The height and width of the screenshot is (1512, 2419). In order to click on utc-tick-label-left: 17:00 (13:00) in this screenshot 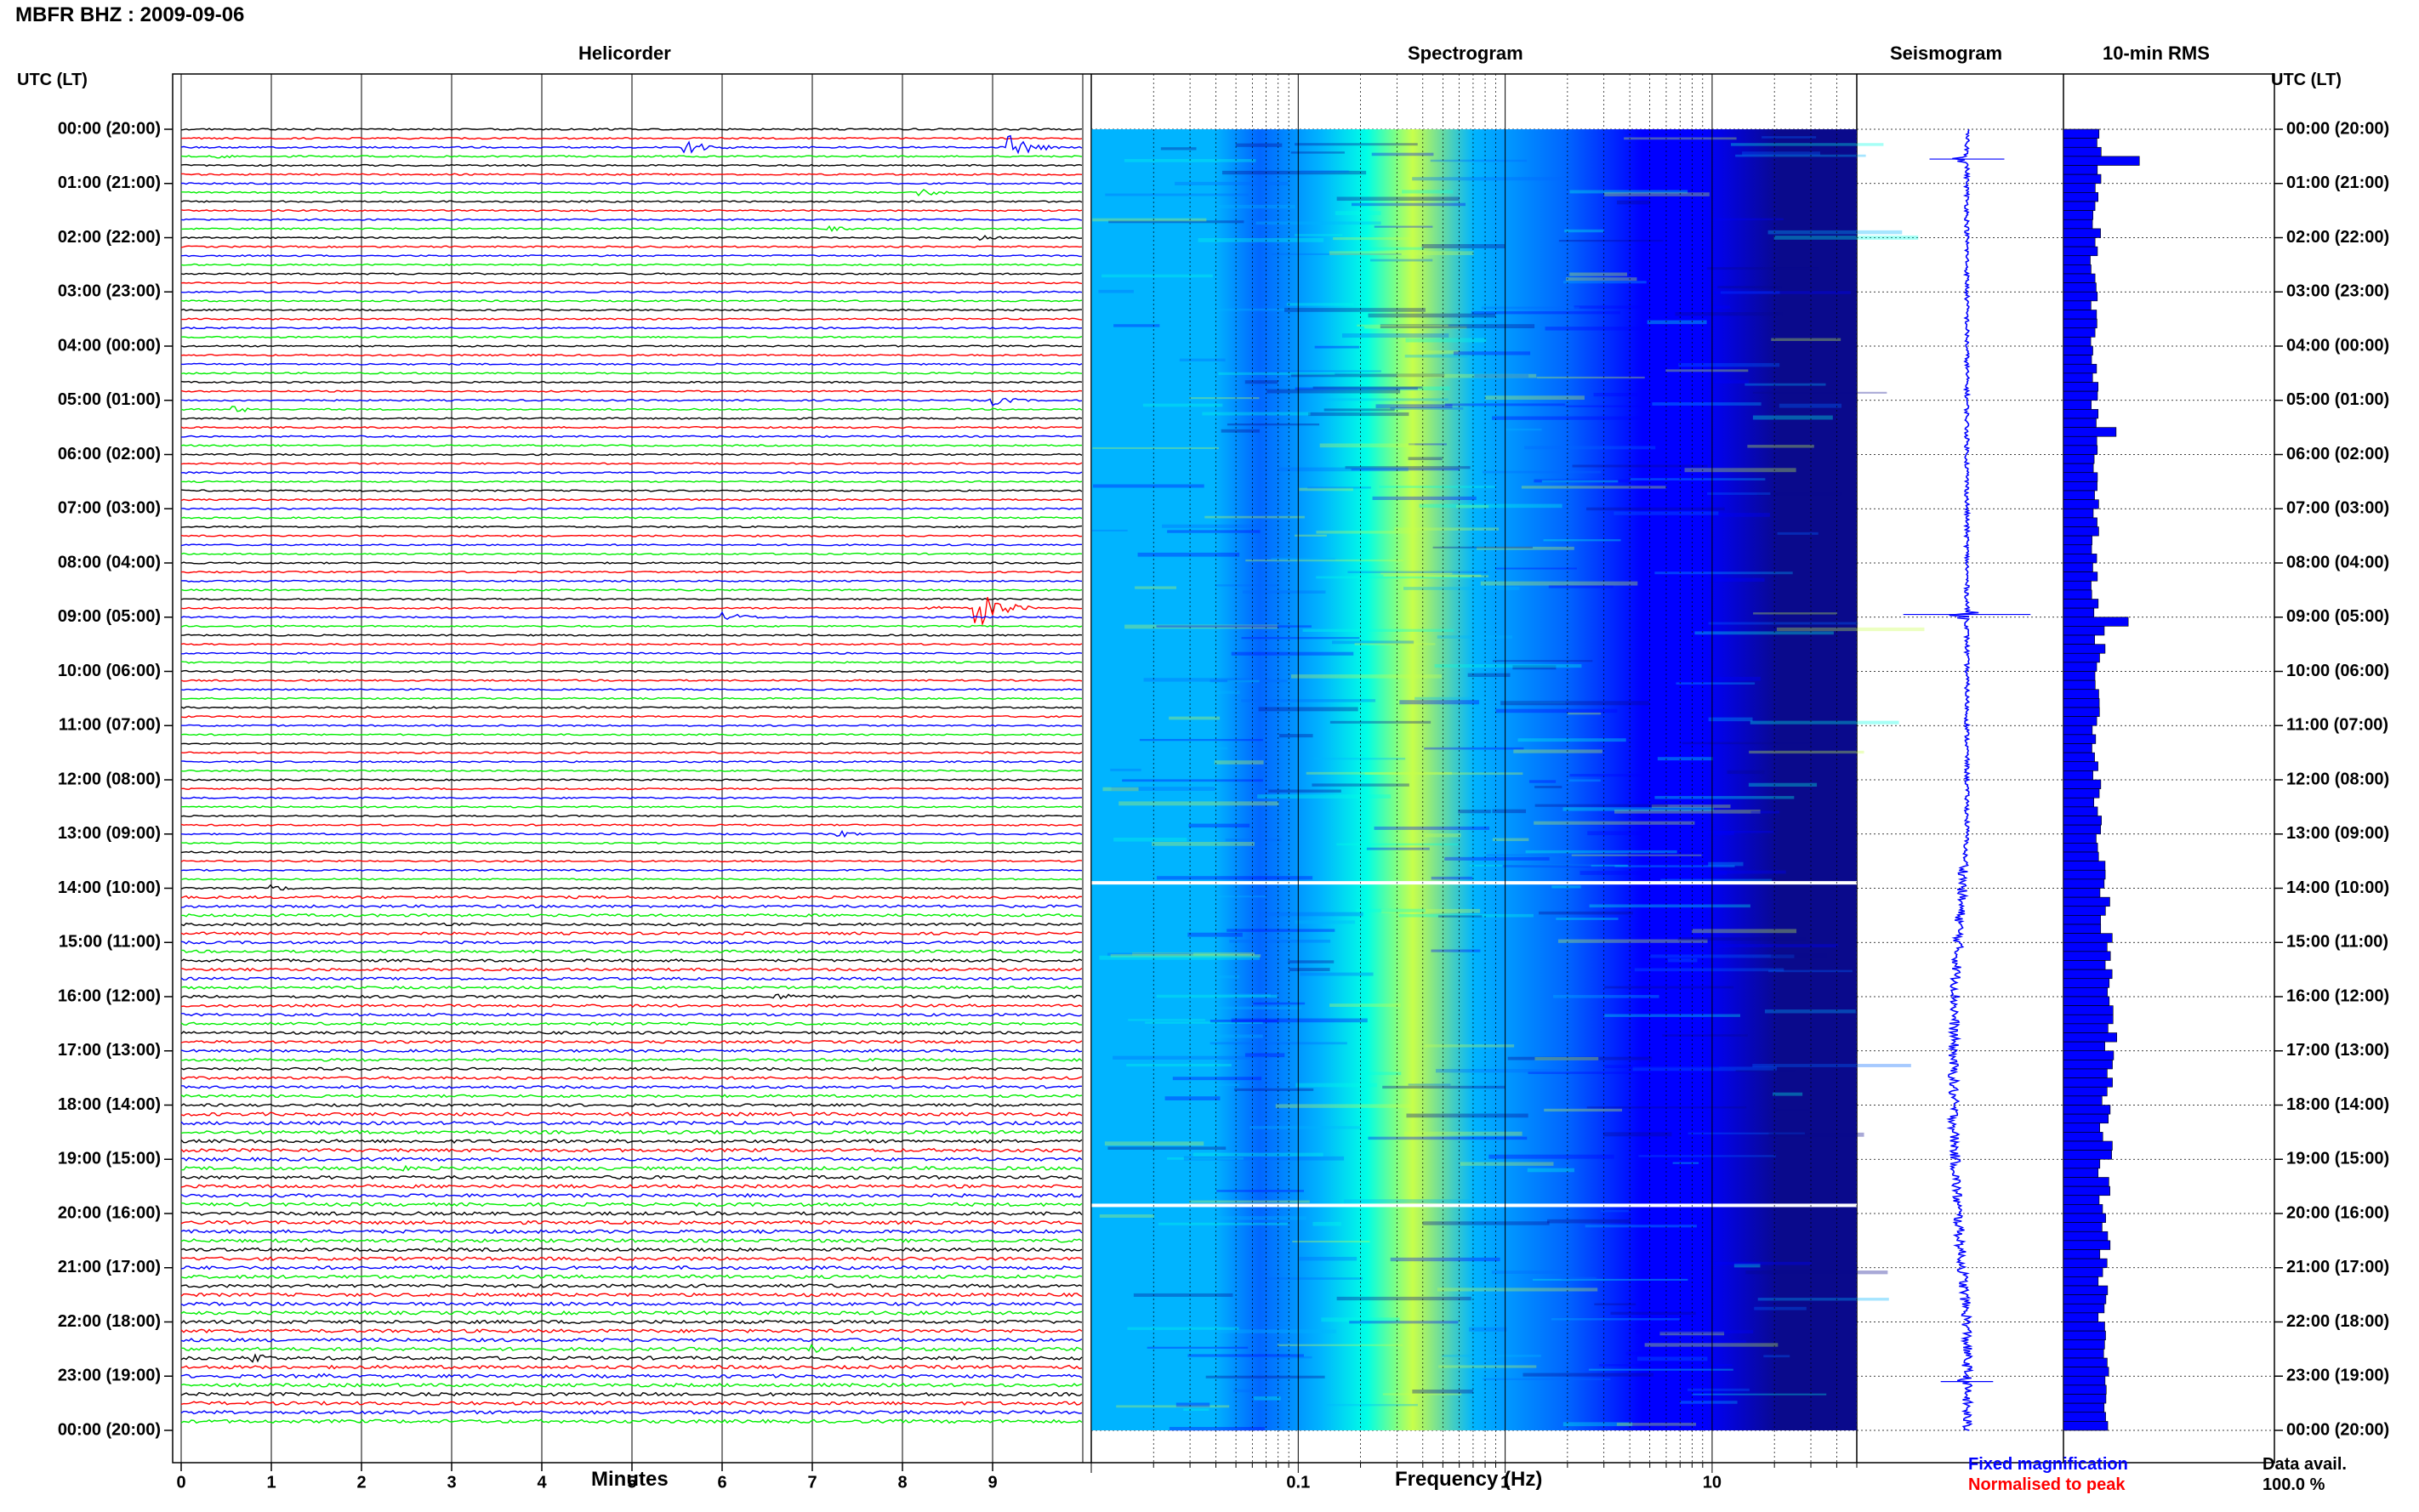, I will do `click(109, 1050)`.